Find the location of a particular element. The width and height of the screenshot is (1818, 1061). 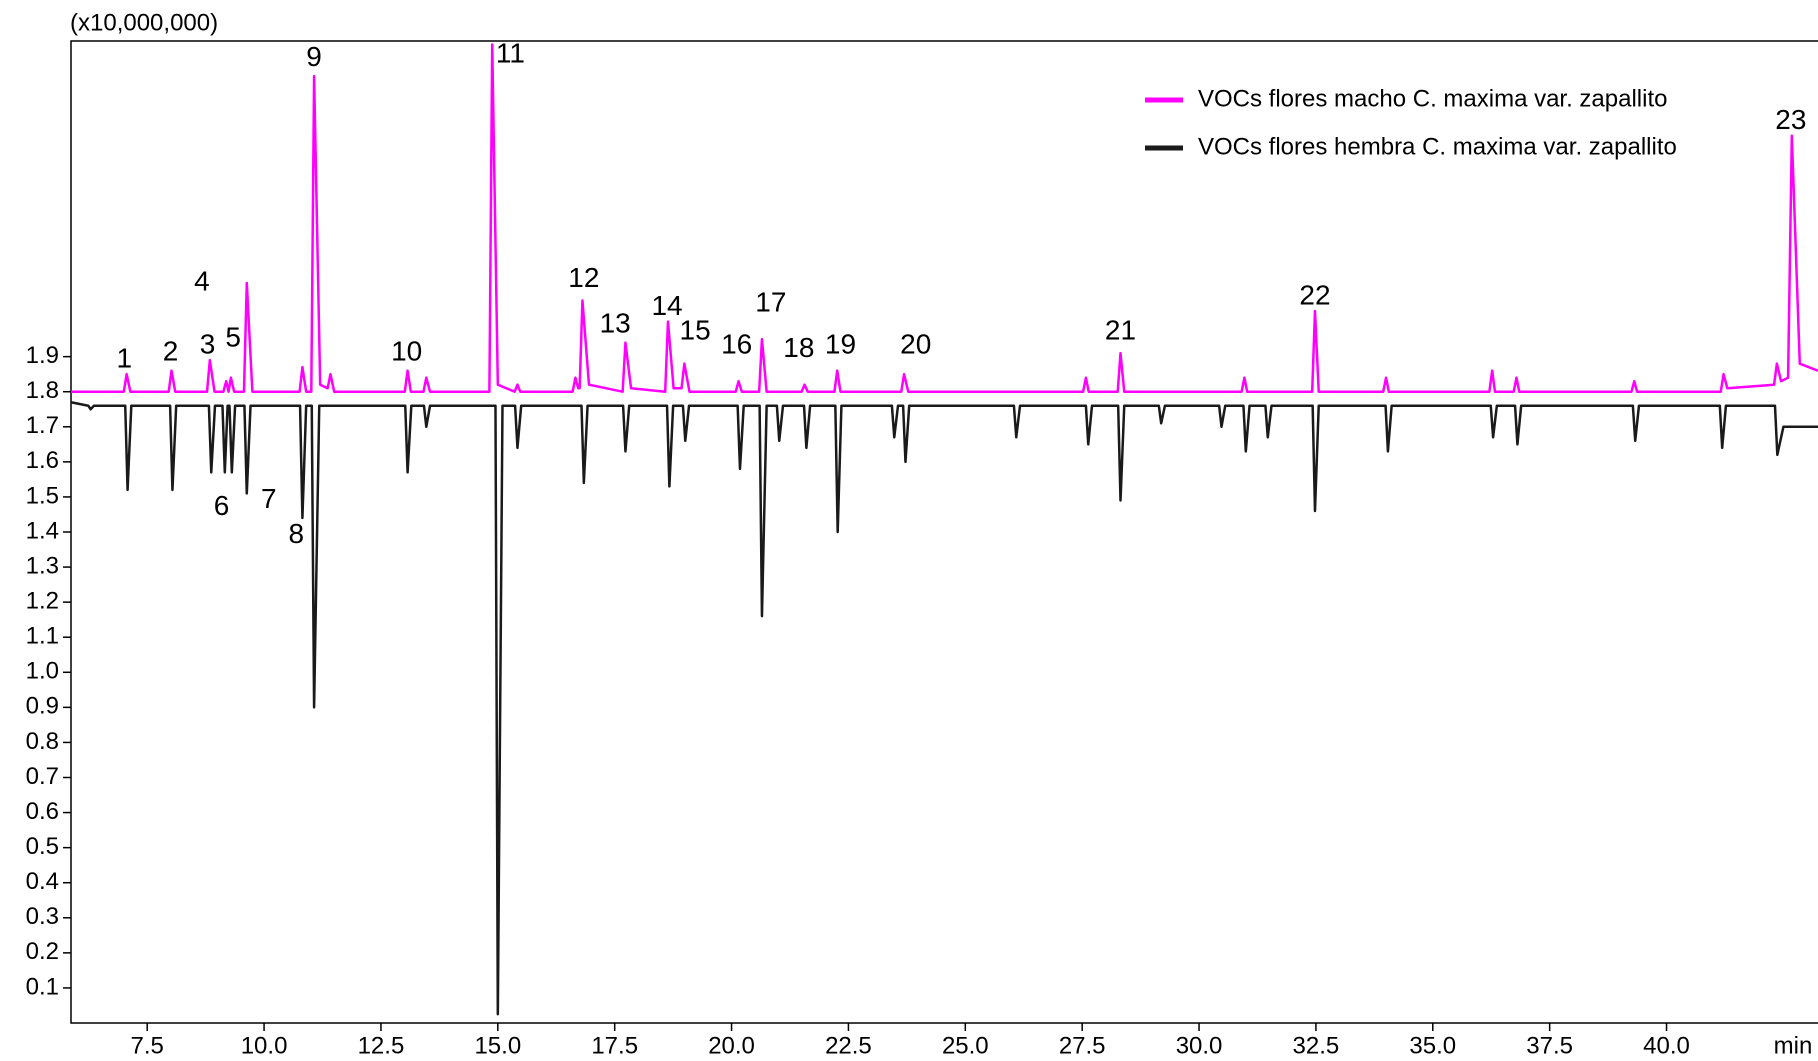

peak-label: 2 is located at coordinates (171, 351).